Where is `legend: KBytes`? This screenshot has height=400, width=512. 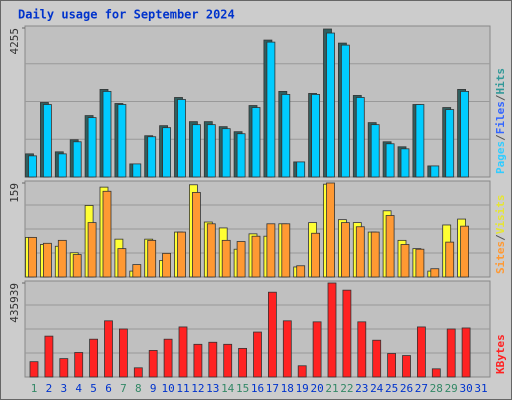 legend: KBytes is located at coordinates (500, 354).